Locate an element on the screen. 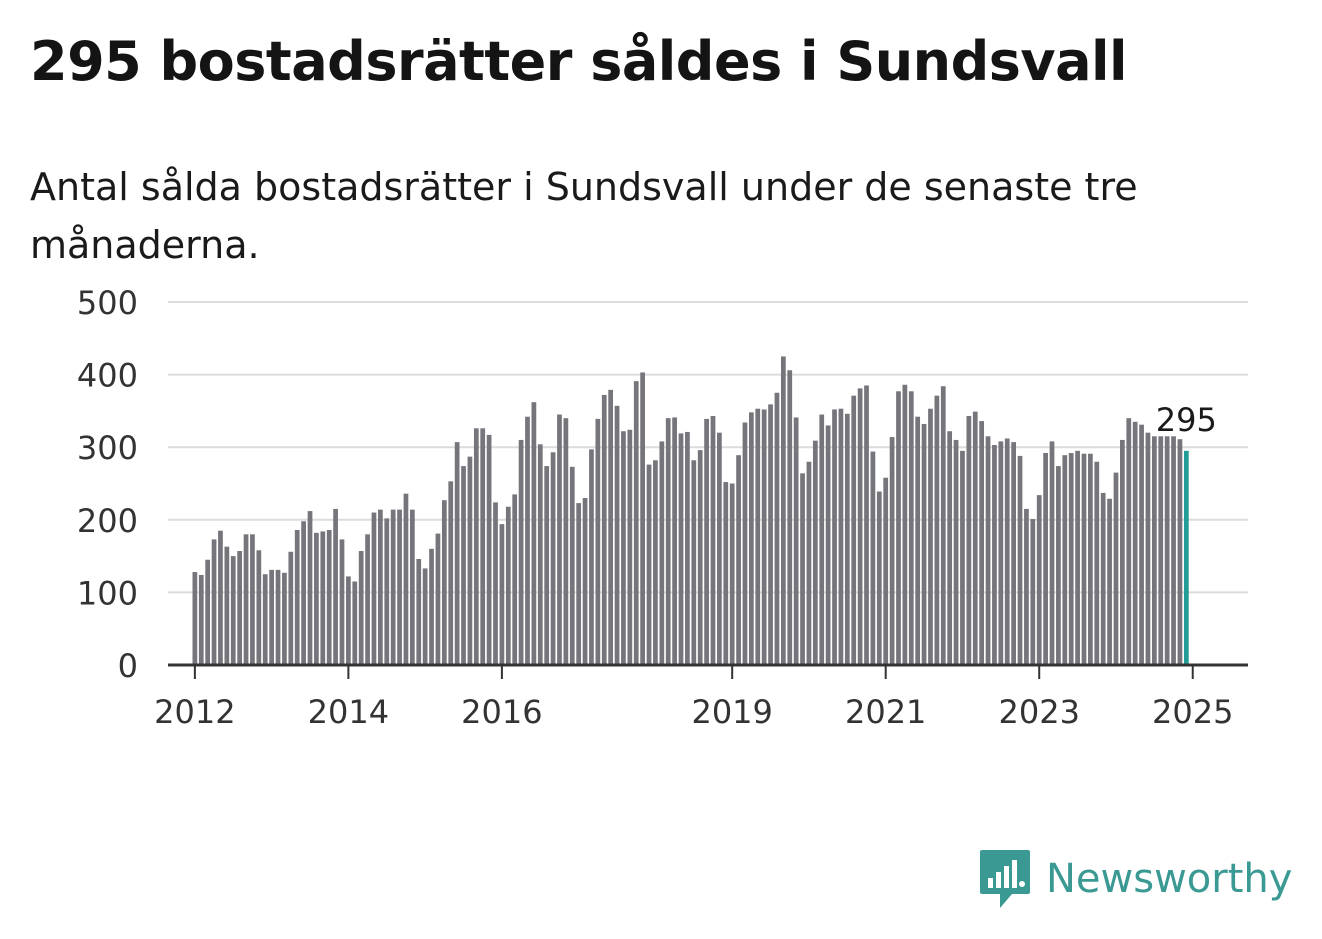  x-tick-label: 2014 is located at coordinates (348, 712).